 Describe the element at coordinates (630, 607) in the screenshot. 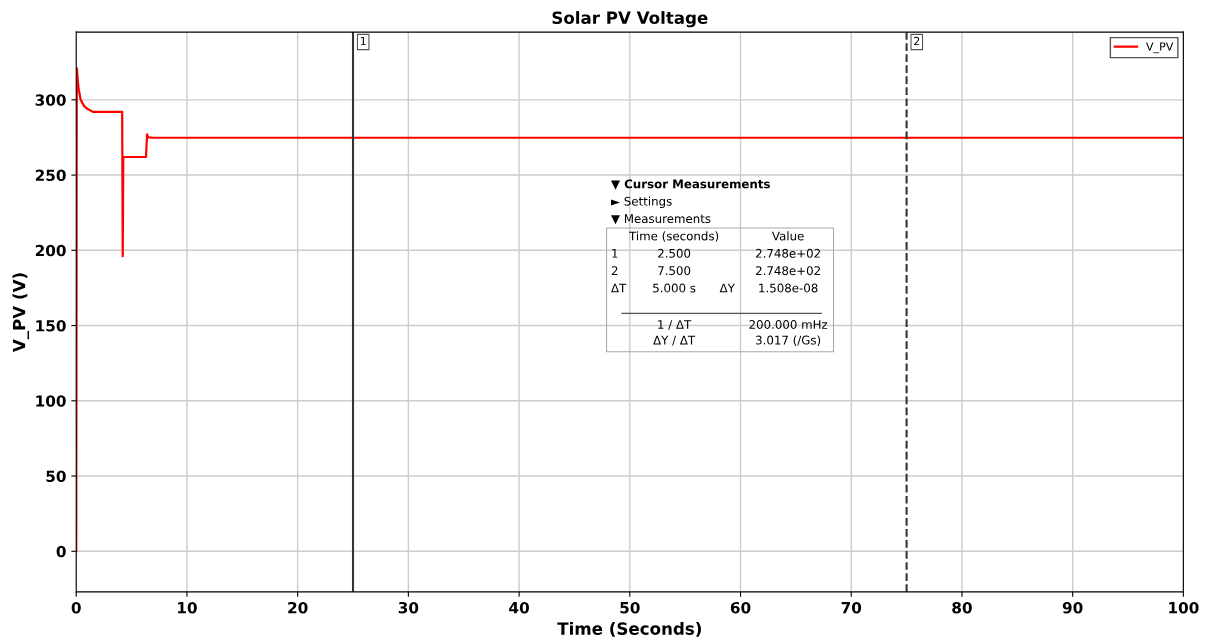

I see `x-tick-label: 50` at that location.